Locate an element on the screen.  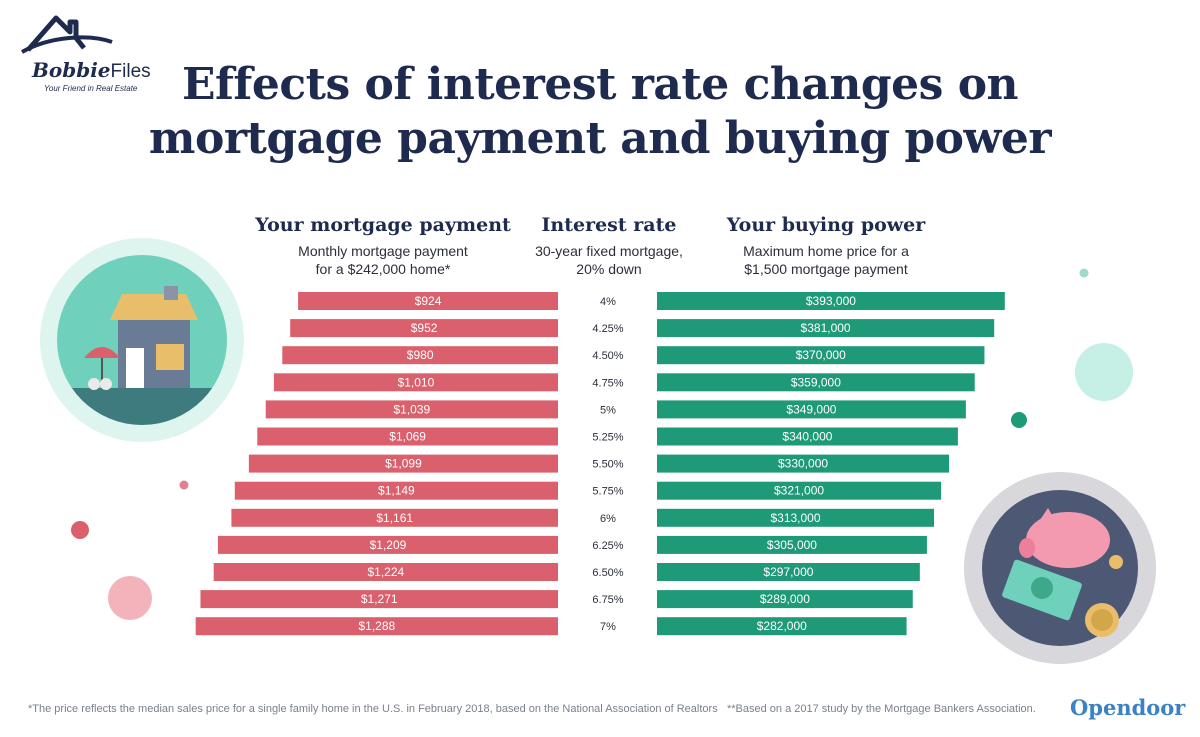
power-subheading-2: $1,500 mortgage payment is located at coordinates (826, 269).